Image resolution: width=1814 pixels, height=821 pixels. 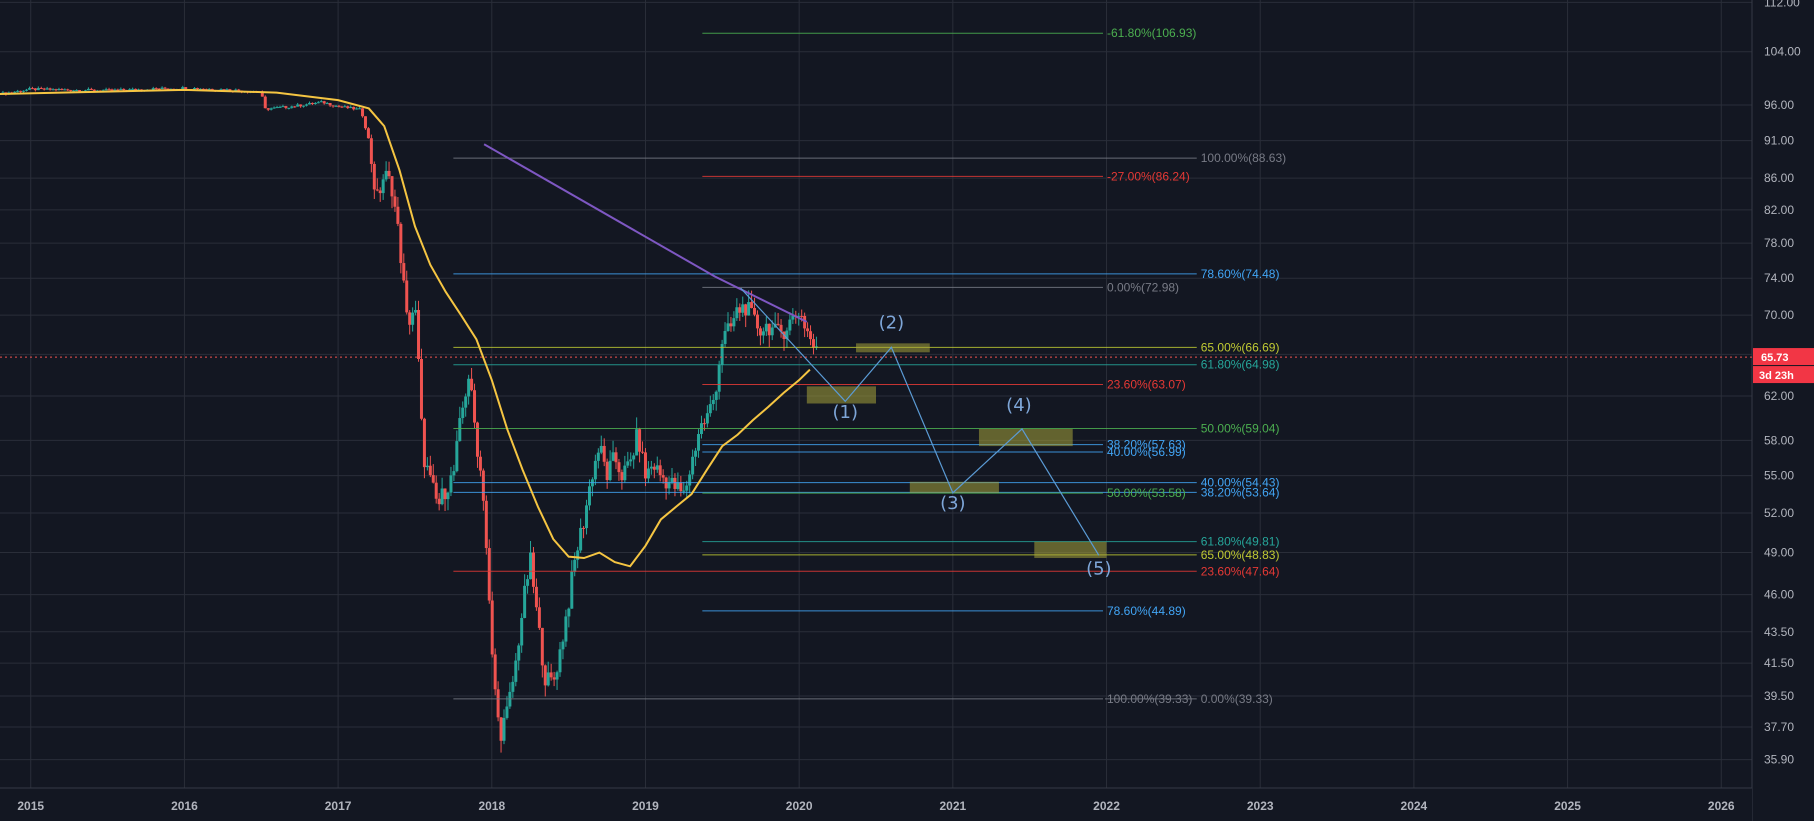 I want to click on fib-label: 61.80%(64.98), so click(x=1240, y=365).